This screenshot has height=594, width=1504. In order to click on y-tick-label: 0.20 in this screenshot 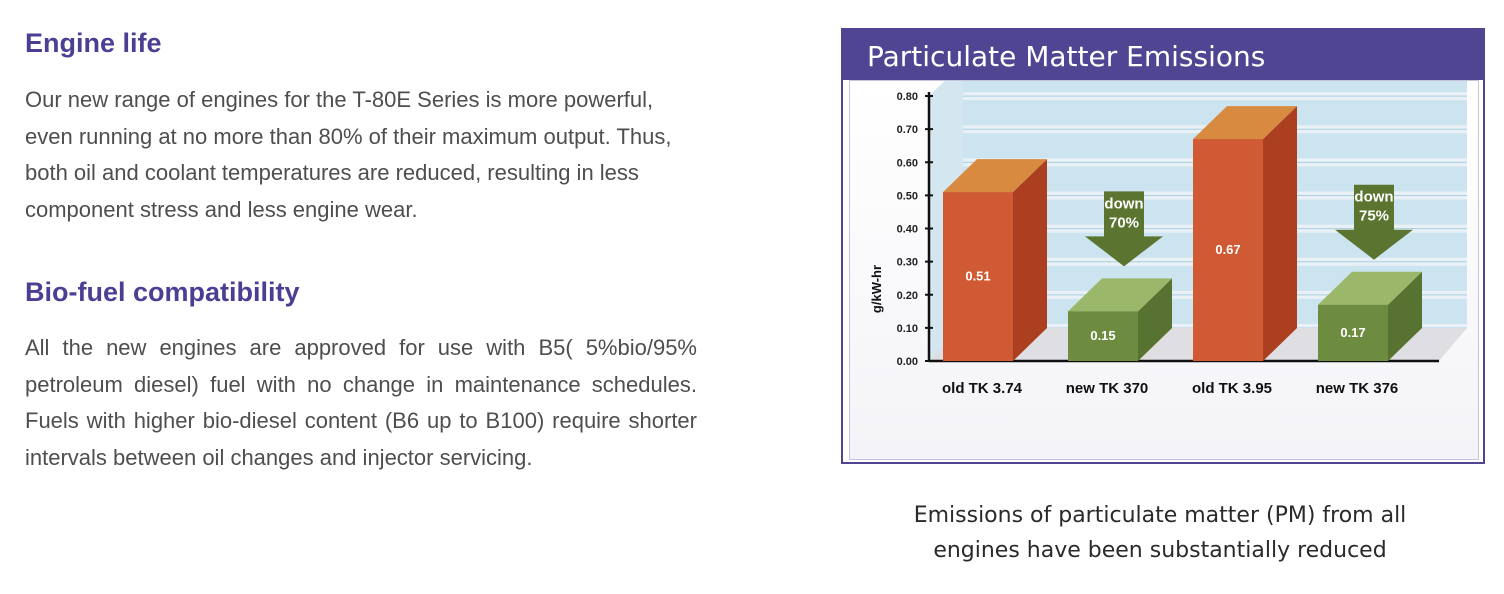, I will do `click(907, 296)`.